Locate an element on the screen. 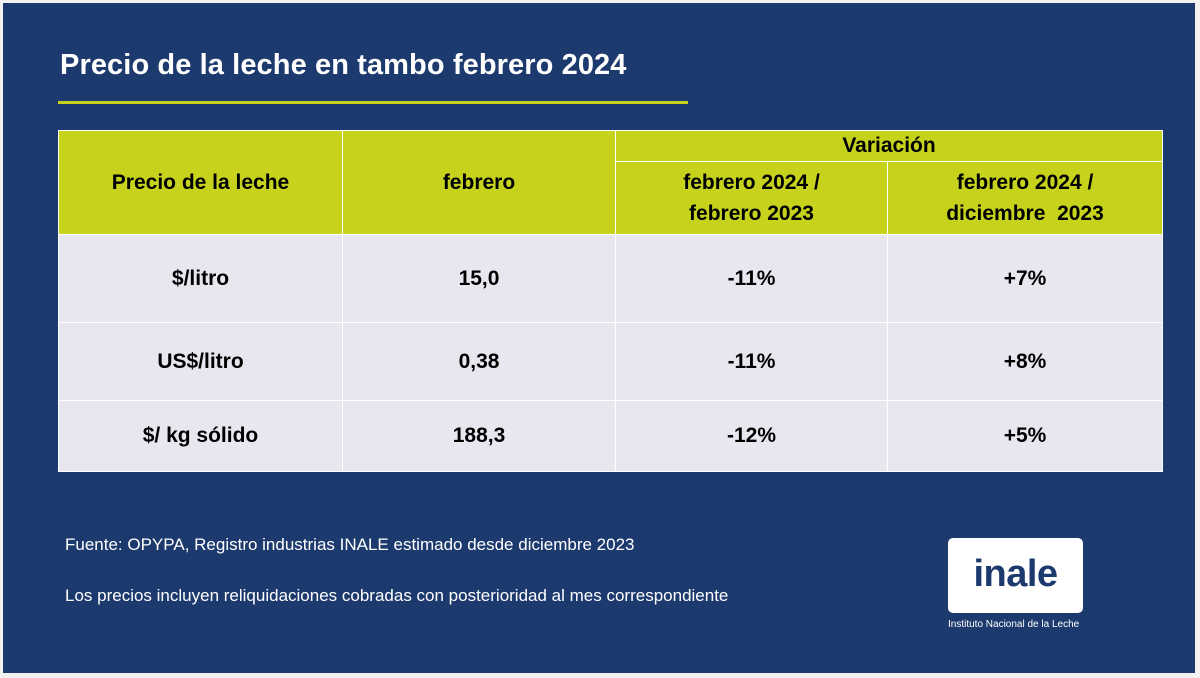 The height and width of the screenshot is (678, 1200). header-row-group: Precio de la leche febrero Variación is located at coordinates (611, 182).